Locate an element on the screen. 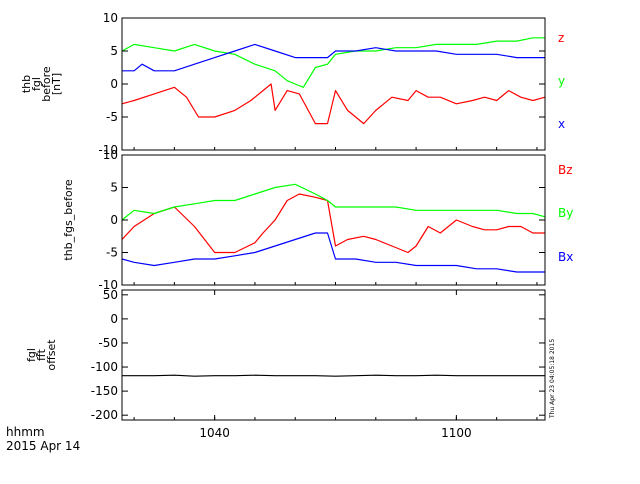  legend-y: y is located at coordinates (561, 81).